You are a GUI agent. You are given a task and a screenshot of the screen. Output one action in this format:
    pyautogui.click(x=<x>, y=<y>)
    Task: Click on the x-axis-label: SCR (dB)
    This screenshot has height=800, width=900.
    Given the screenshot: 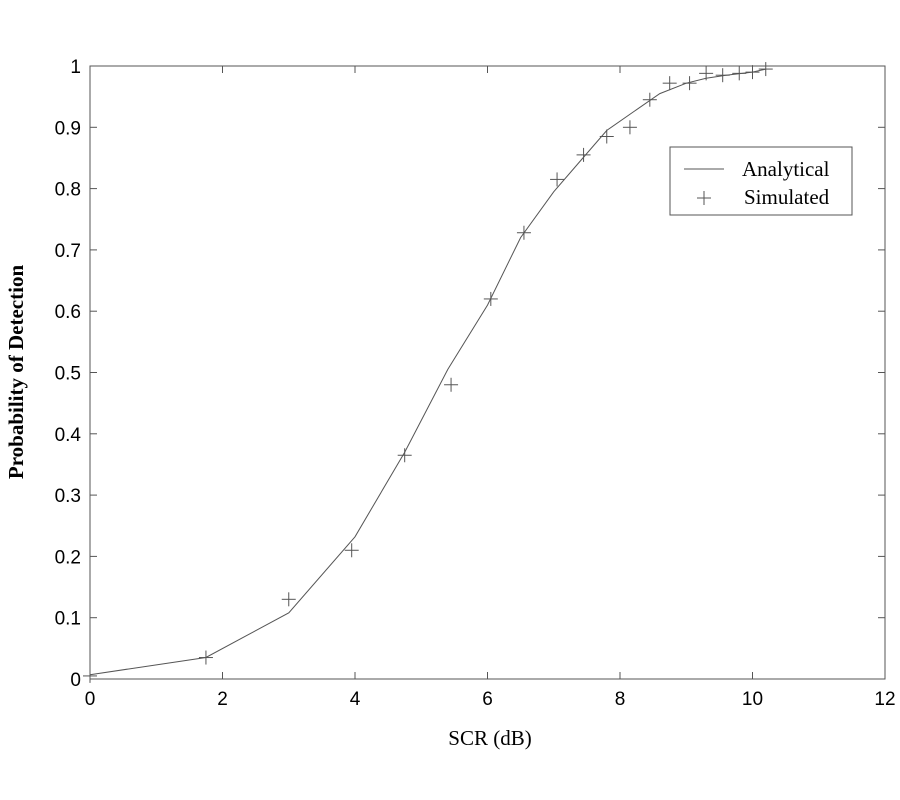 What is the action you would take?
    pyautogui.click(x=489, y=738)
    